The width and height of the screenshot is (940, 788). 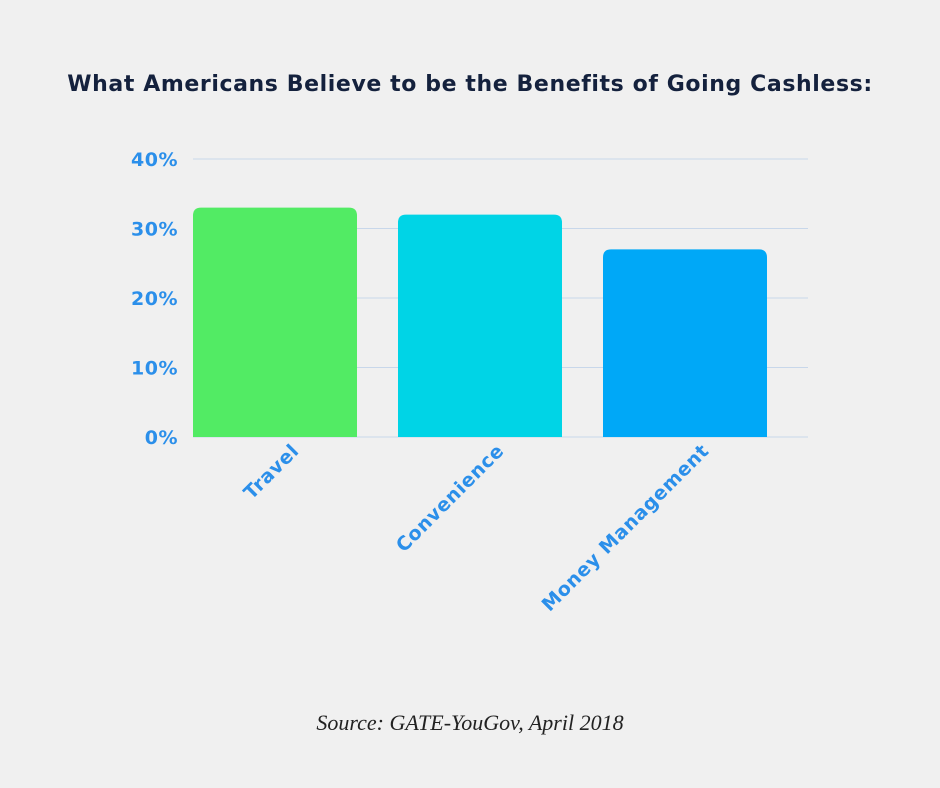 I want to click on y-tick-label: 0%, so click(x=161, y=438).